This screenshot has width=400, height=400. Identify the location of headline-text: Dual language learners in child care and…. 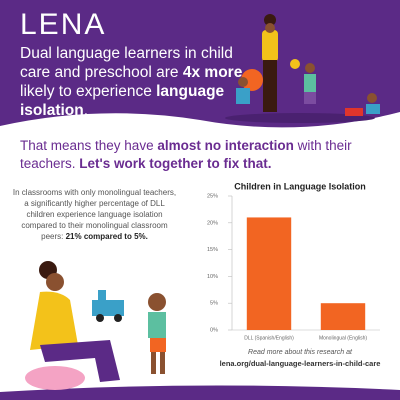
(126, 63).